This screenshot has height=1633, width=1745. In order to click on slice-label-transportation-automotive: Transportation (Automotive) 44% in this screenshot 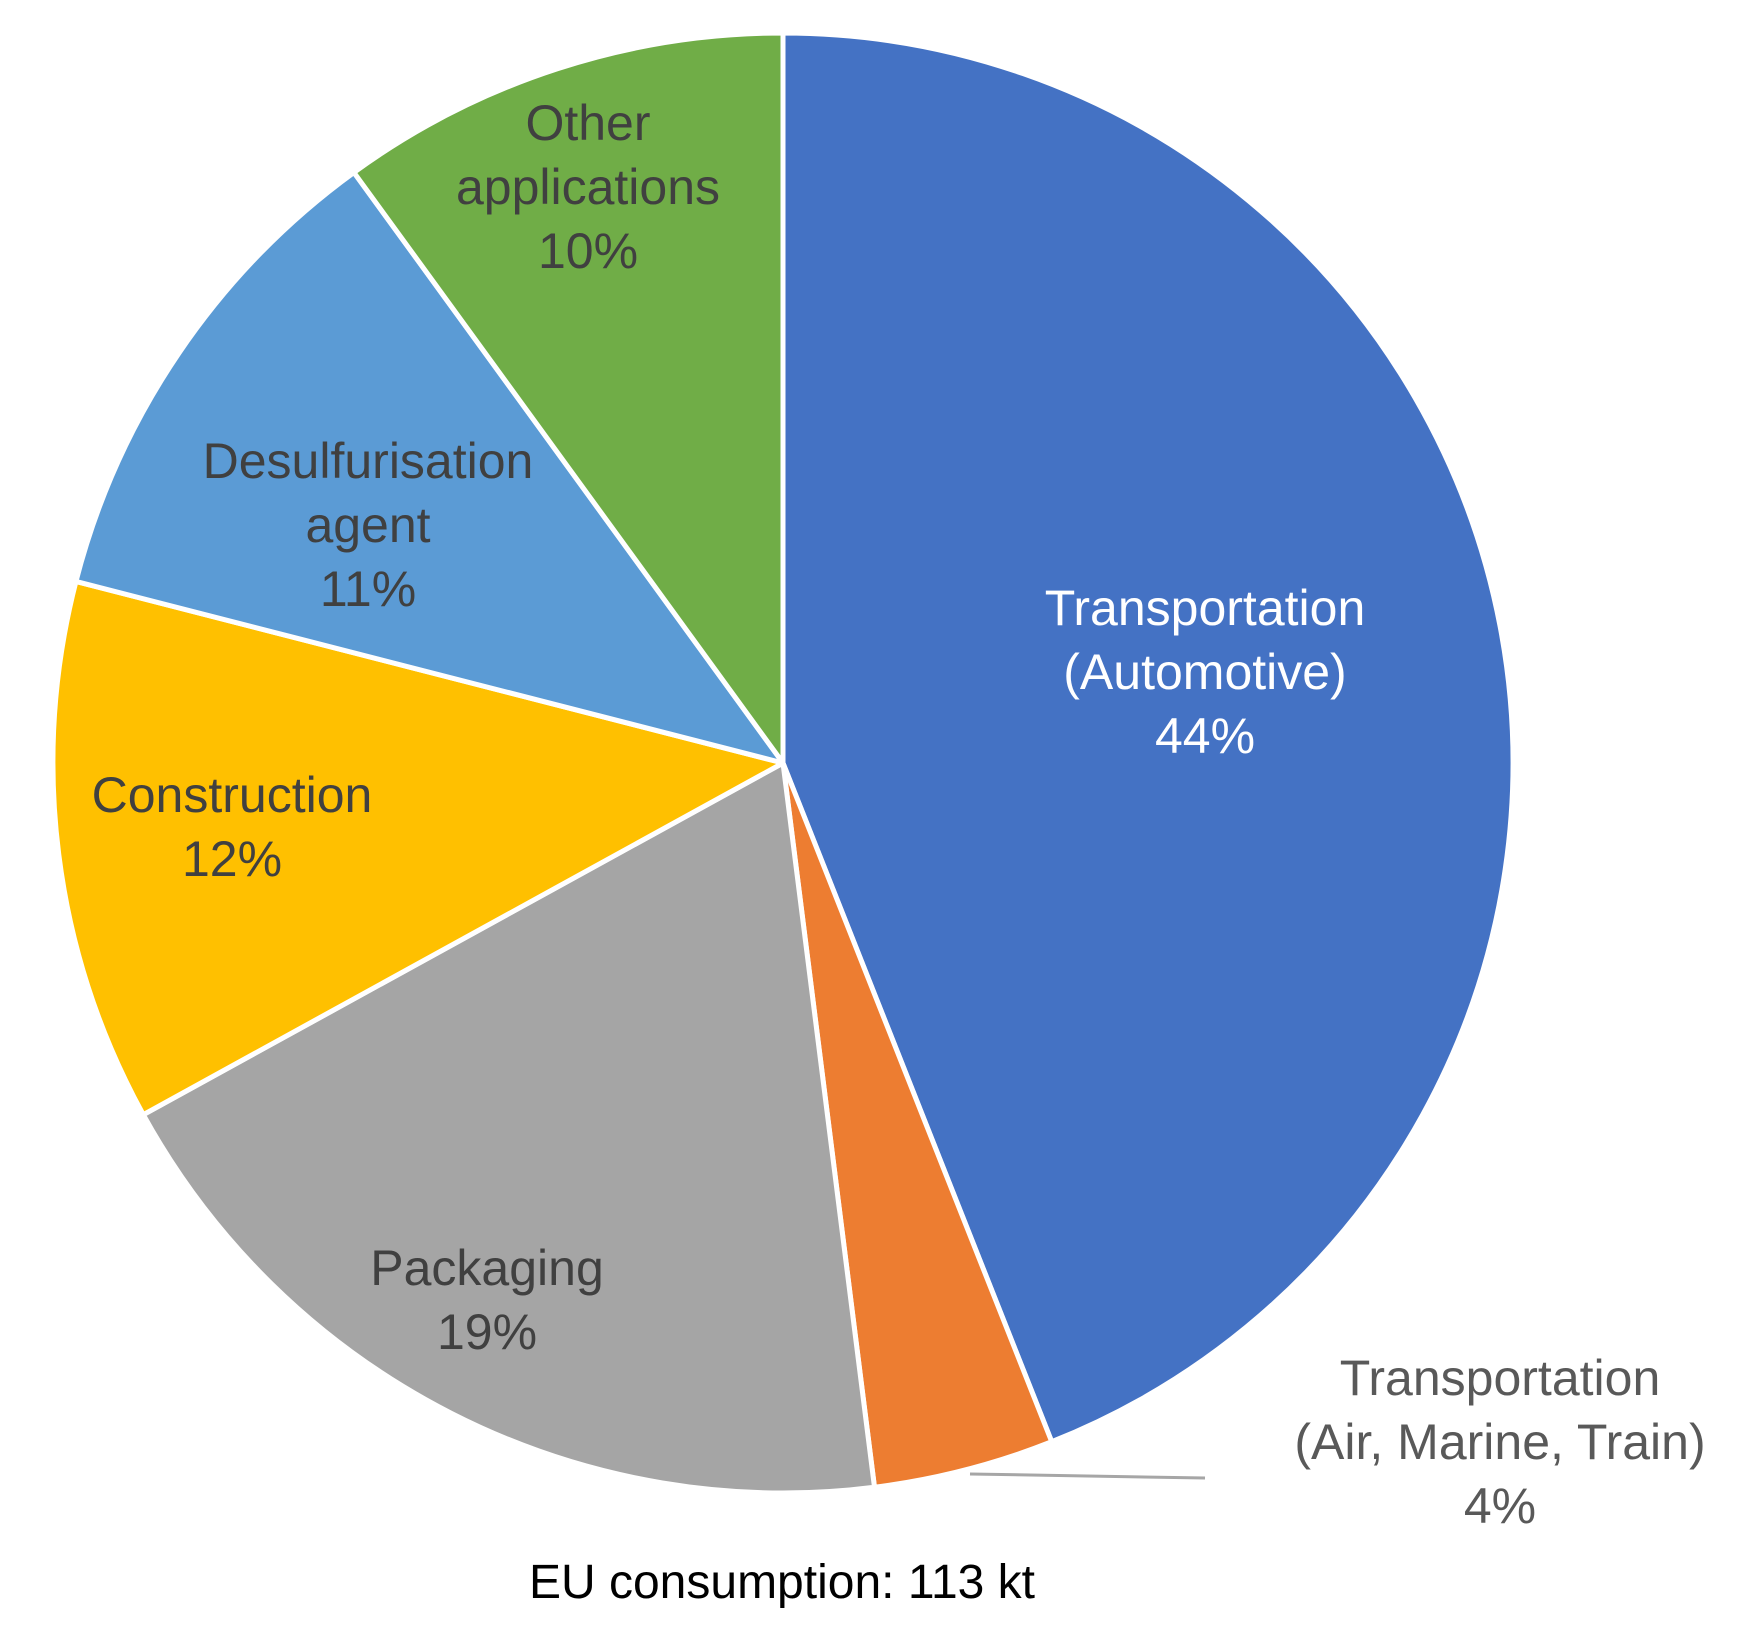, I will do `click(1205, 672)`.